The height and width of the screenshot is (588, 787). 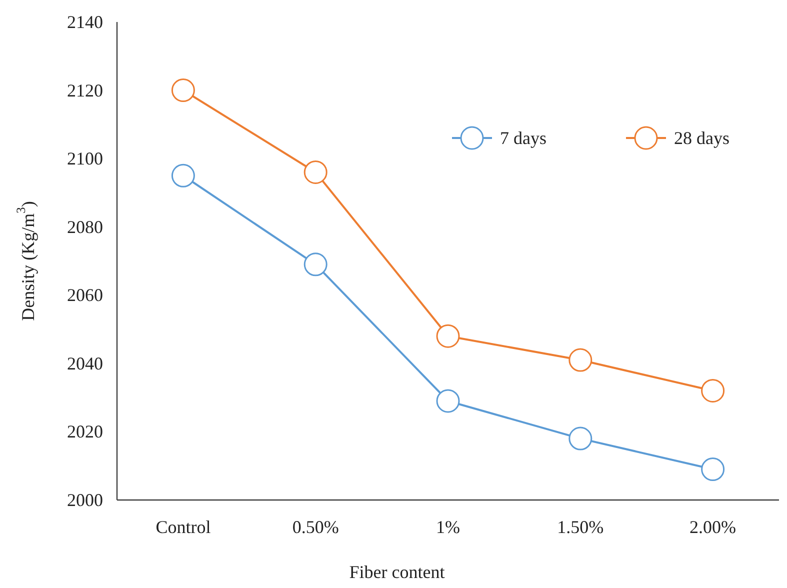 I want to click on x-tick-label: 1%, so click(x=448, y=527).